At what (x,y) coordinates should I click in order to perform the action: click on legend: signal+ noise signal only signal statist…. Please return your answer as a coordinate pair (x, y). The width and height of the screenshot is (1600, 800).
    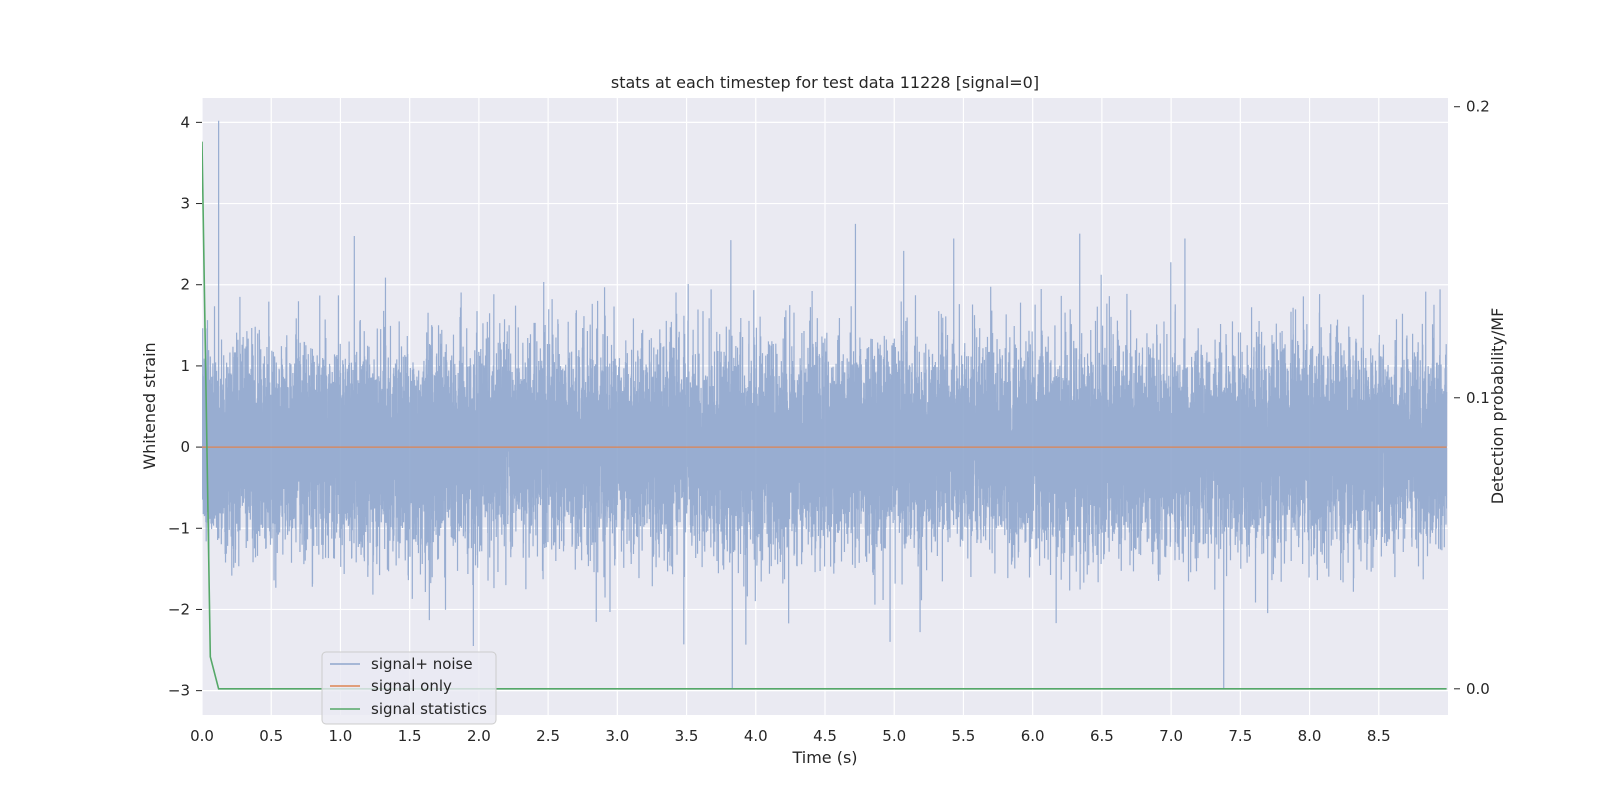
    Looking at the image, I should click on (409, 688).